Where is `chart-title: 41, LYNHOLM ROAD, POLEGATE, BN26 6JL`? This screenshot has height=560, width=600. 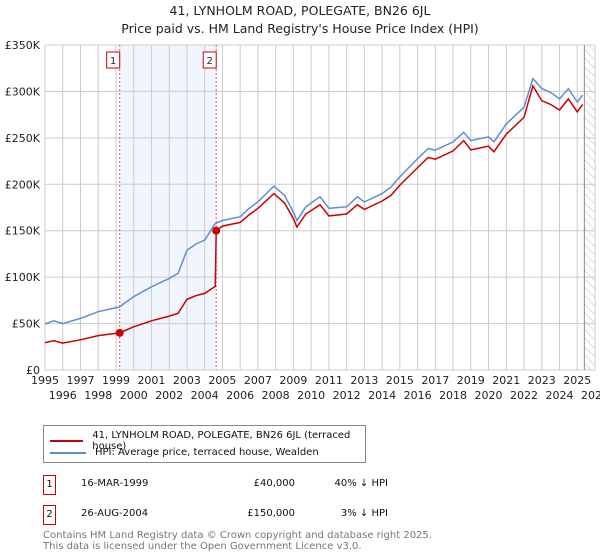
chart-title: 41, LYNHOLM ROAD, POLEGATE, BN26 6JL is located at coordinates (300, 10).